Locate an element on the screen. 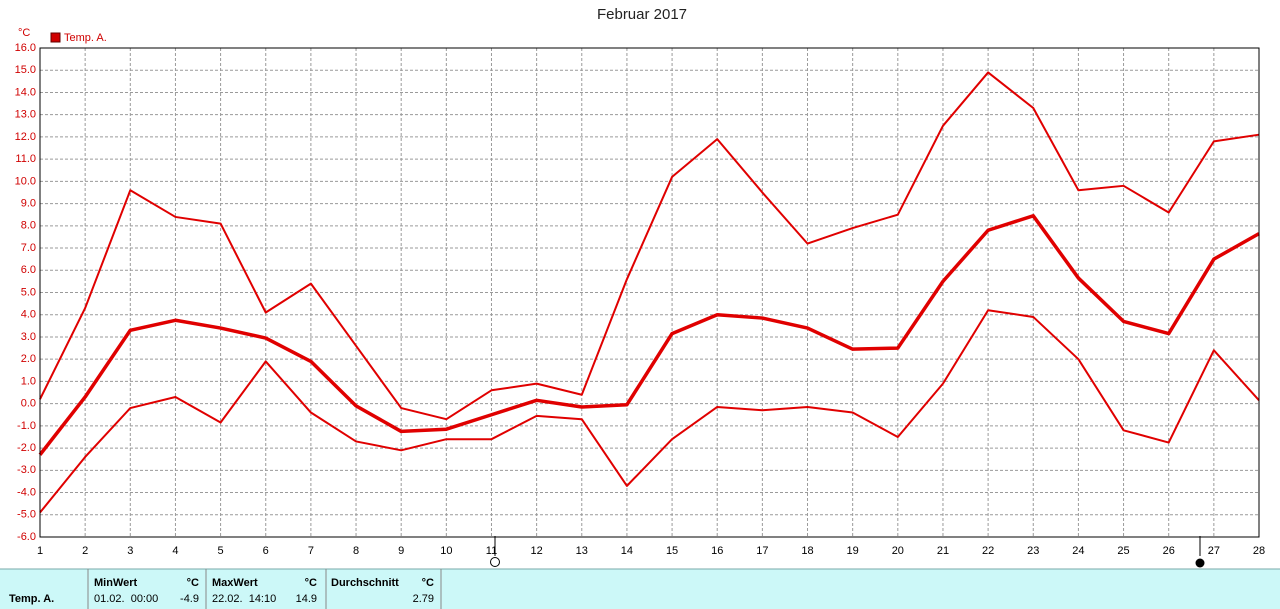 The image size is (1280, 609). summary-row-label: Temp. A. is located at coordinates (31, 599).